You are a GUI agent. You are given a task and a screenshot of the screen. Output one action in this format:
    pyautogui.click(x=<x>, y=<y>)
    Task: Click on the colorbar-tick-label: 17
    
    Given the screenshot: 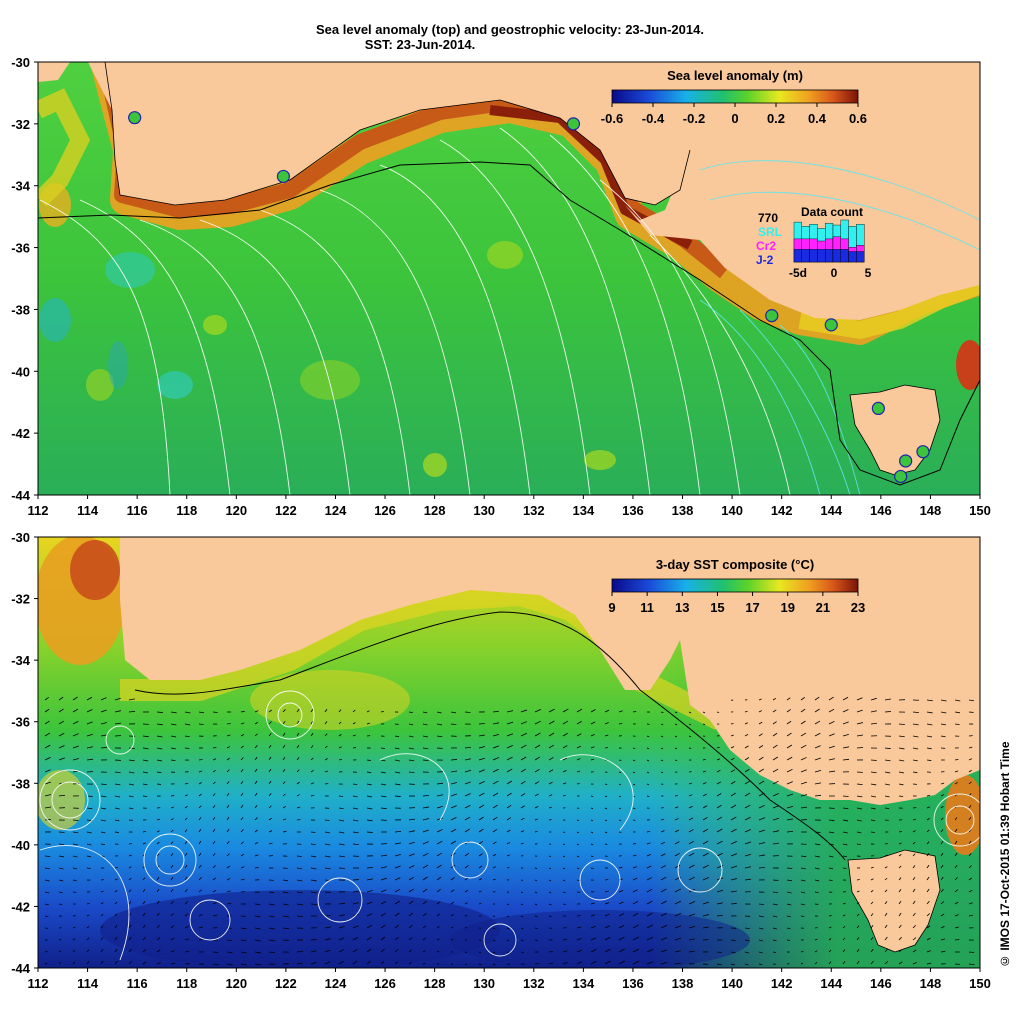 What is the action you would take?
    pyautogui.click(x=752, y=607)
    